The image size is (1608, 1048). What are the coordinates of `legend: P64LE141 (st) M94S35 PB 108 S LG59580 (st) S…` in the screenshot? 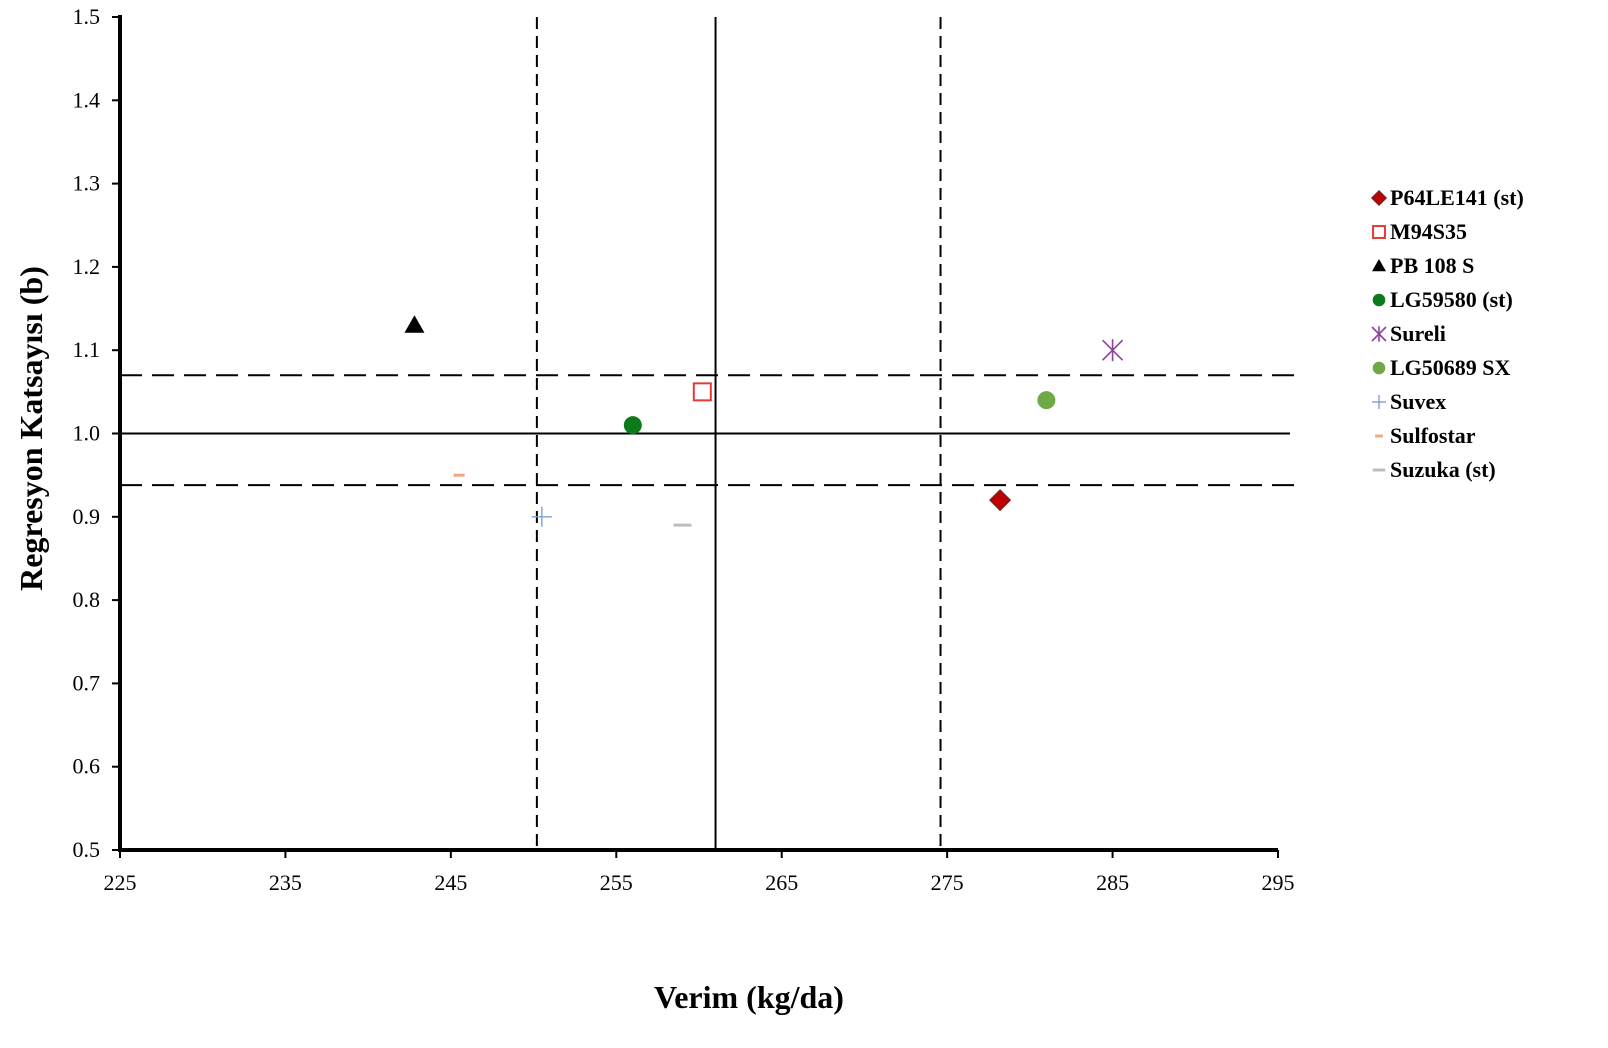 It's located at (1447, 333).